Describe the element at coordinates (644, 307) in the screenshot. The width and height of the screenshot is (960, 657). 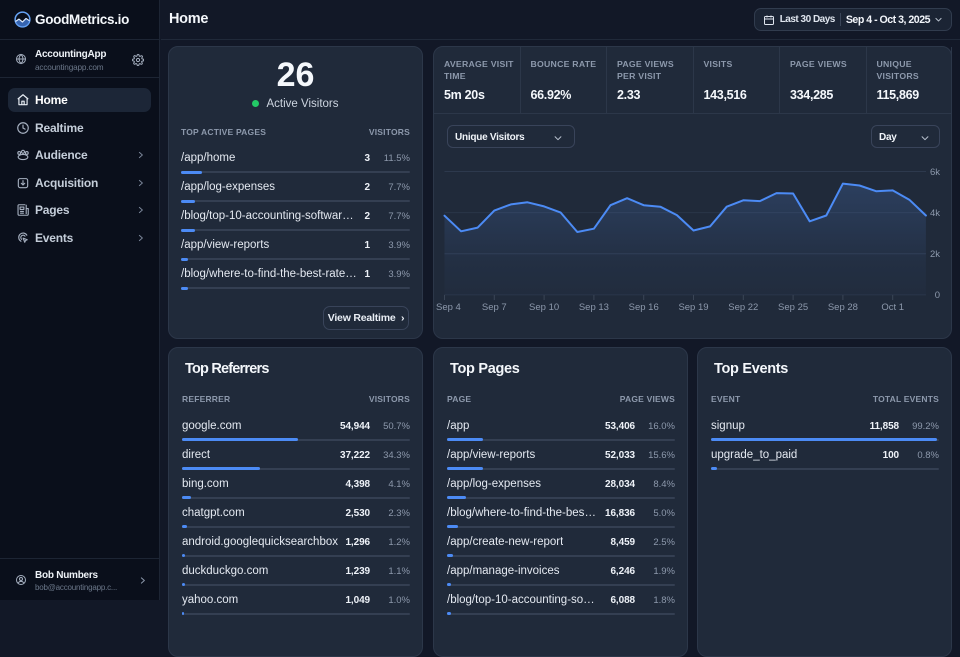
I see `svg-text: Sep 16` at that location.